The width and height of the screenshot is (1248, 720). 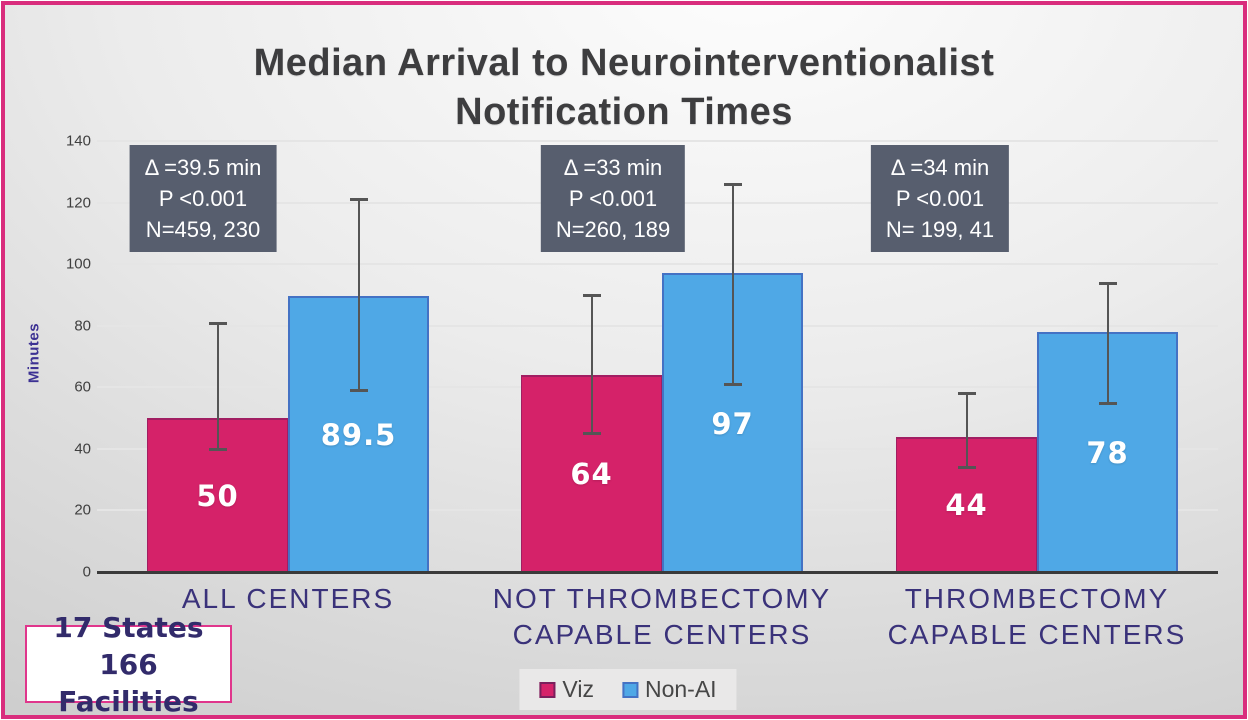 I want to click on bar-value-label: 44, so click(x=966, y=505).